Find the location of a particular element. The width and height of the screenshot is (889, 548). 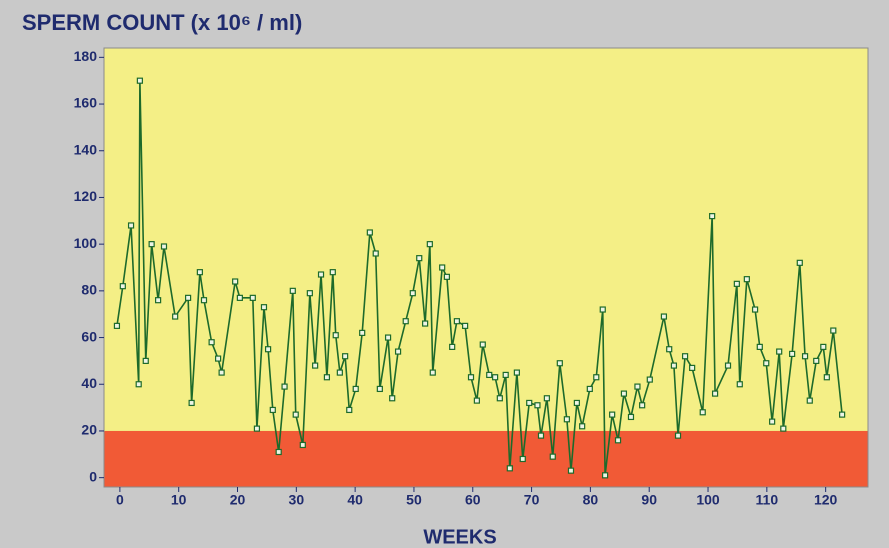

threshold-band is located at coordinates (486, 458).